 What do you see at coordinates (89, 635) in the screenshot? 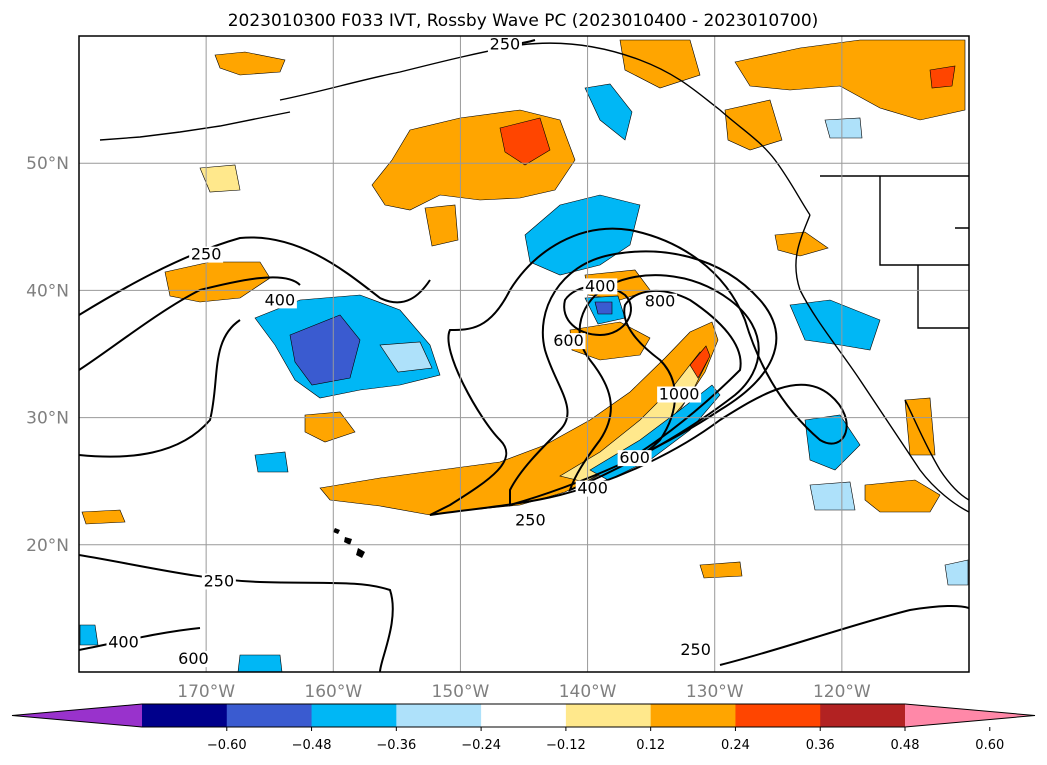
I see `shading-neg-sw2` at bounding box center [89, 635].